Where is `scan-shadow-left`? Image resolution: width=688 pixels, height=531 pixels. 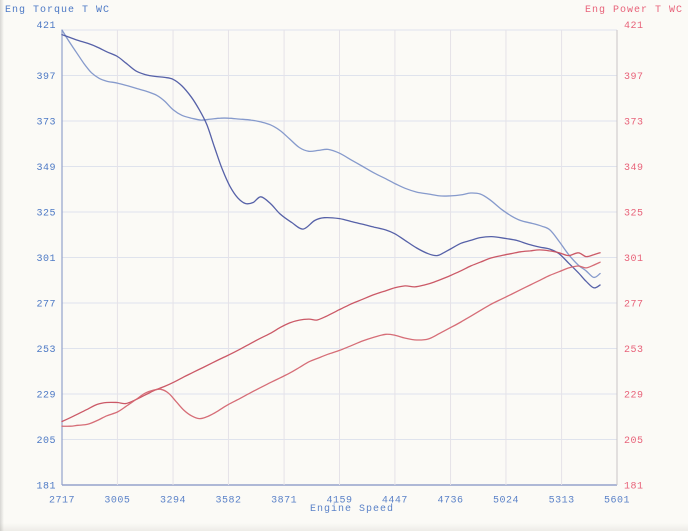 scan-shadow-left is located at coordinates (2, 265).